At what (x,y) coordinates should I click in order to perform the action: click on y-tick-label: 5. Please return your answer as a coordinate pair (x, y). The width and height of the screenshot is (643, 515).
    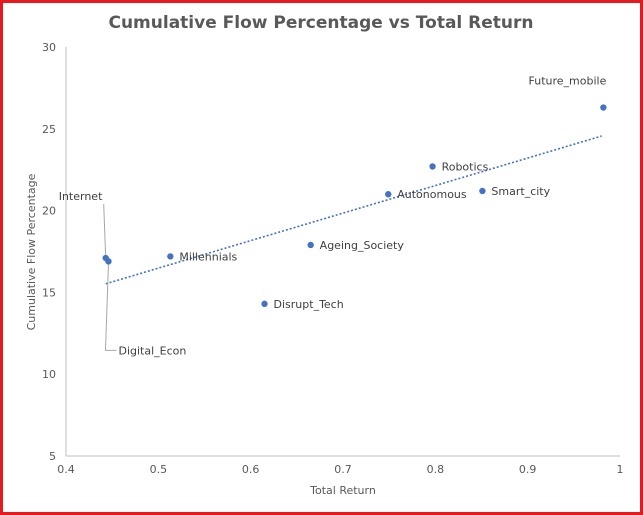
    Looking at the image, I should click on (52, 456).